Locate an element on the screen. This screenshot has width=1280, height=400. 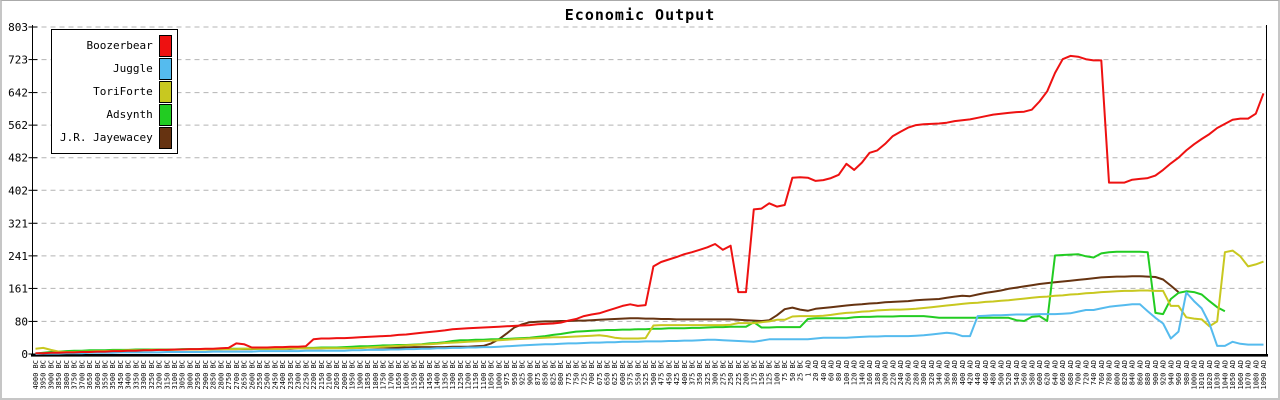
x-tick-label: 440 AD is located at coordinates (978, 372).